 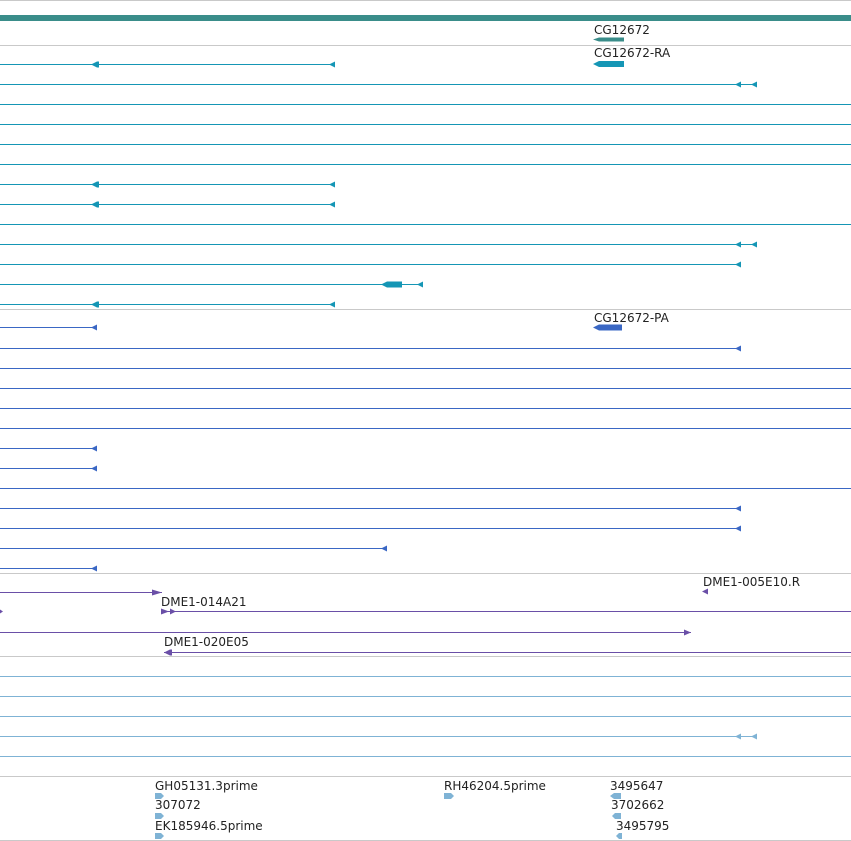 I want to click on est-label: 3495795, so click(x=642, y=826).